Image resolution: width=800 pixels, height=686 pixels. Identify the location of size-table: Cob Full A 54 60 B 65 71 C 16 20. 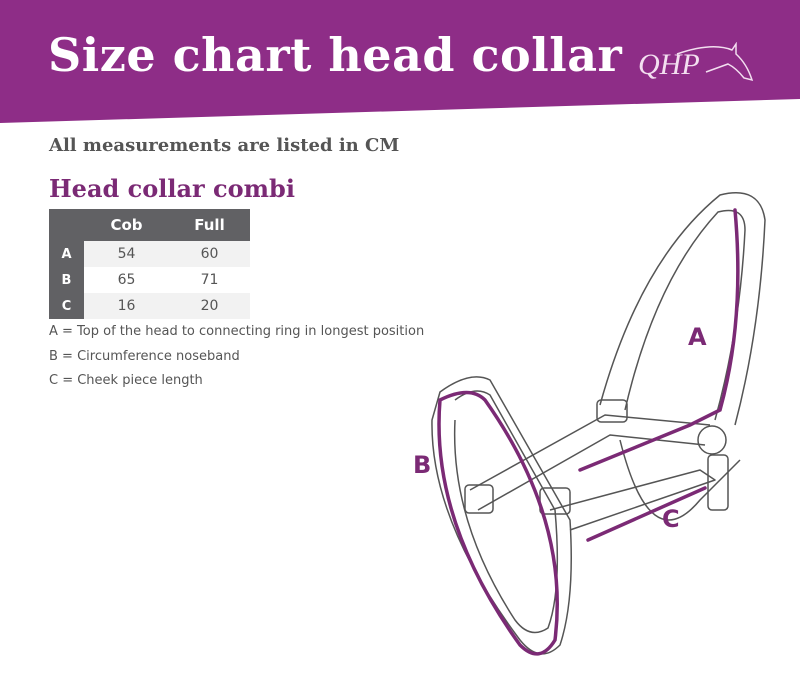
(149, 264).